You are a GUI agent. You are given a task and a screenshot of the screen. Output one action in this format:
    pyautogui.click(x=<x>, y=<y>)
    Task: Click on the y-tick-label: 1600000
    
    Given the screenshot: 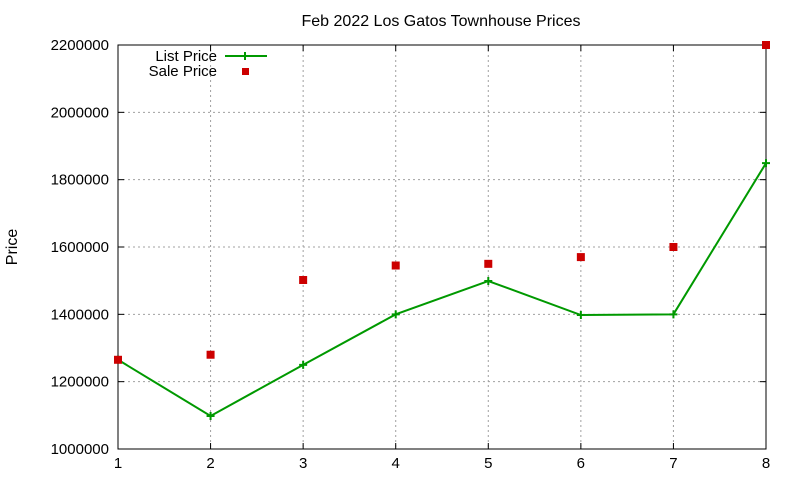 What is the action you would take?
    pyautogui.click(x=80, y=247)
    